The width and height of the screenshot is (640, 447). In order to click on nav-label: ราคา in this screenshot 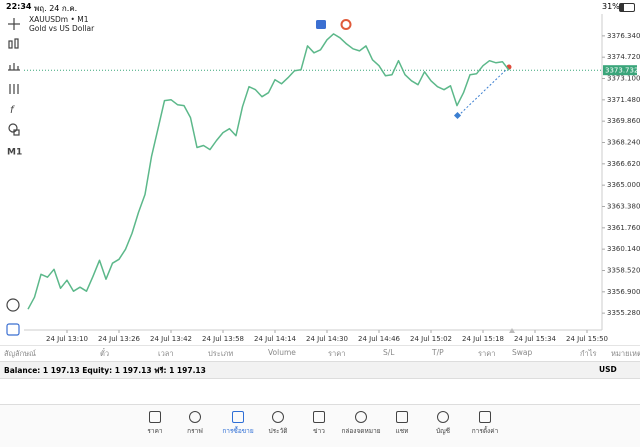, I will do `click(155, 431)`.